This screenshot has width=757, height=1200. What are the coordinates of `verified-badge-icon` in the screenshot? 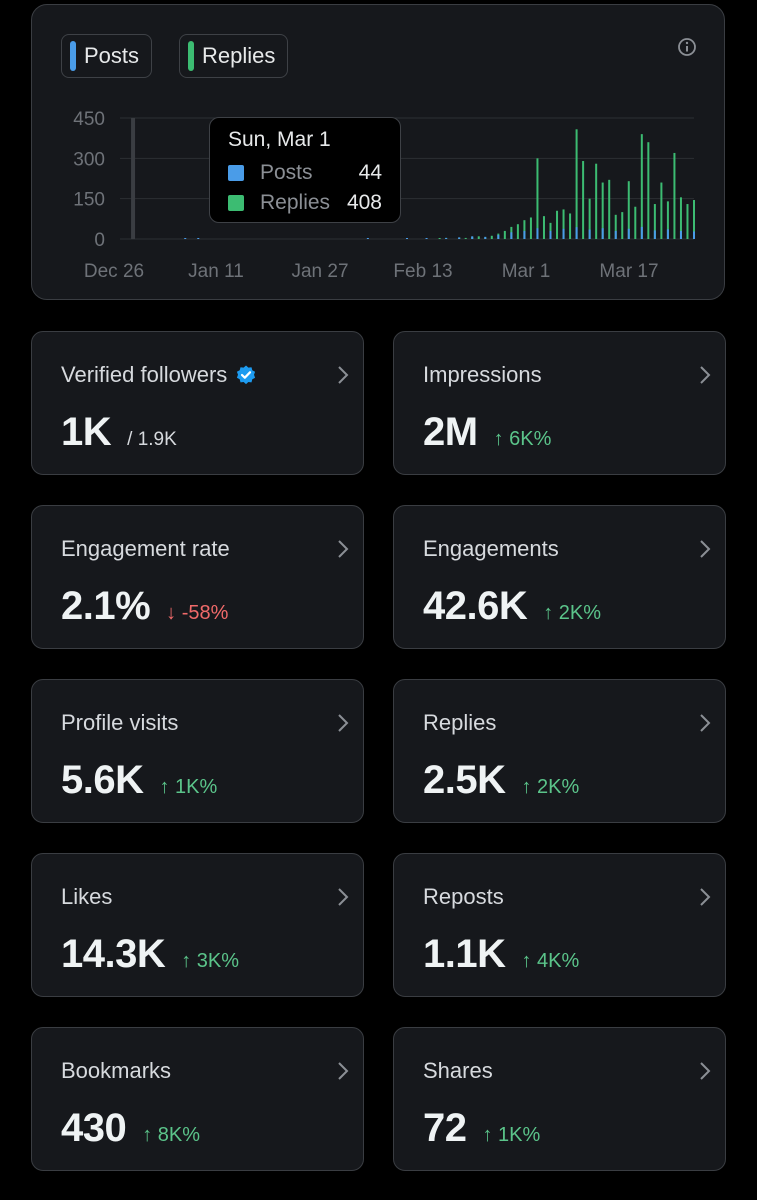 It's located at (246, 375).